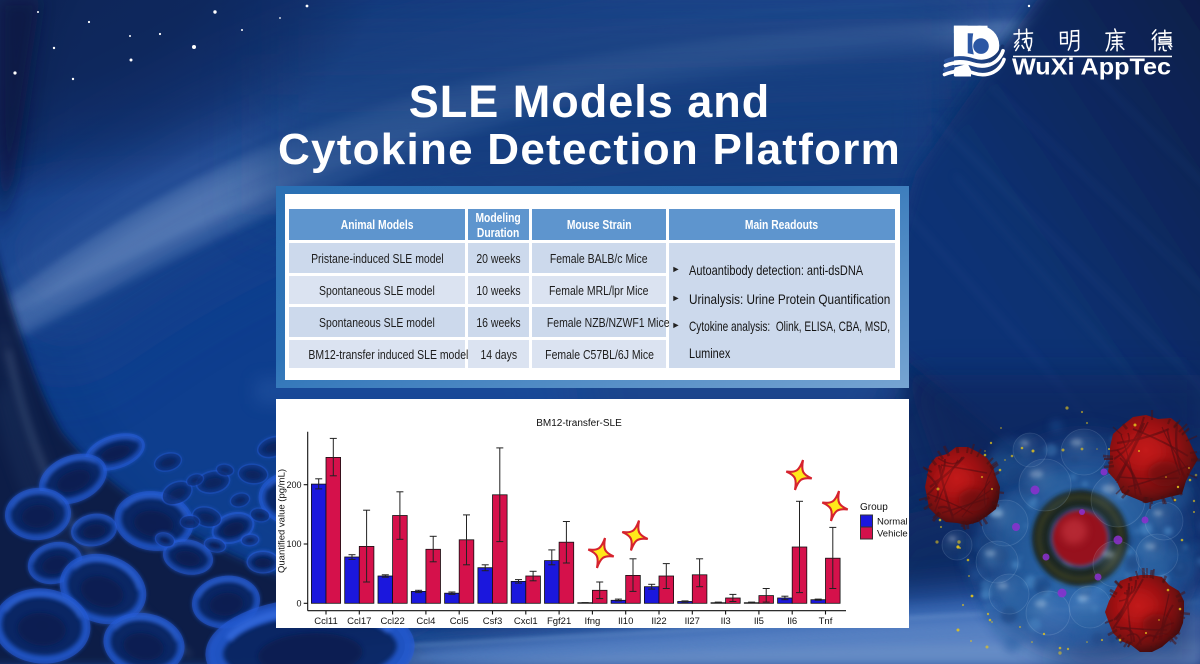  What do you see at coordinates (459, 621) in the screenshot?
I see `svg-text: Ccl5` at bounding box center [459, 621].